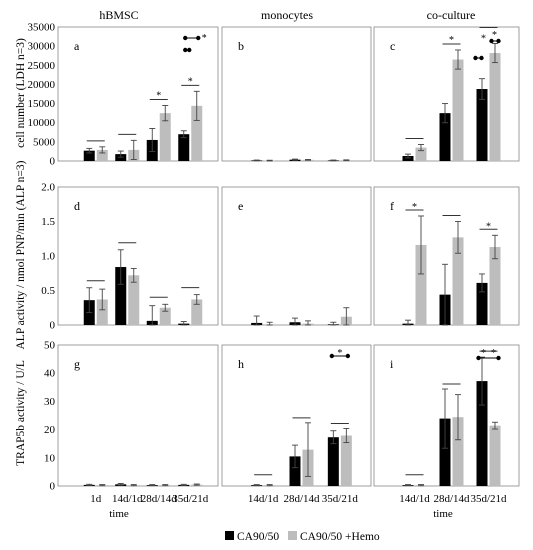  I want to click on row-label-cell-number: cell number (LDH n=3), so click(21, 93).